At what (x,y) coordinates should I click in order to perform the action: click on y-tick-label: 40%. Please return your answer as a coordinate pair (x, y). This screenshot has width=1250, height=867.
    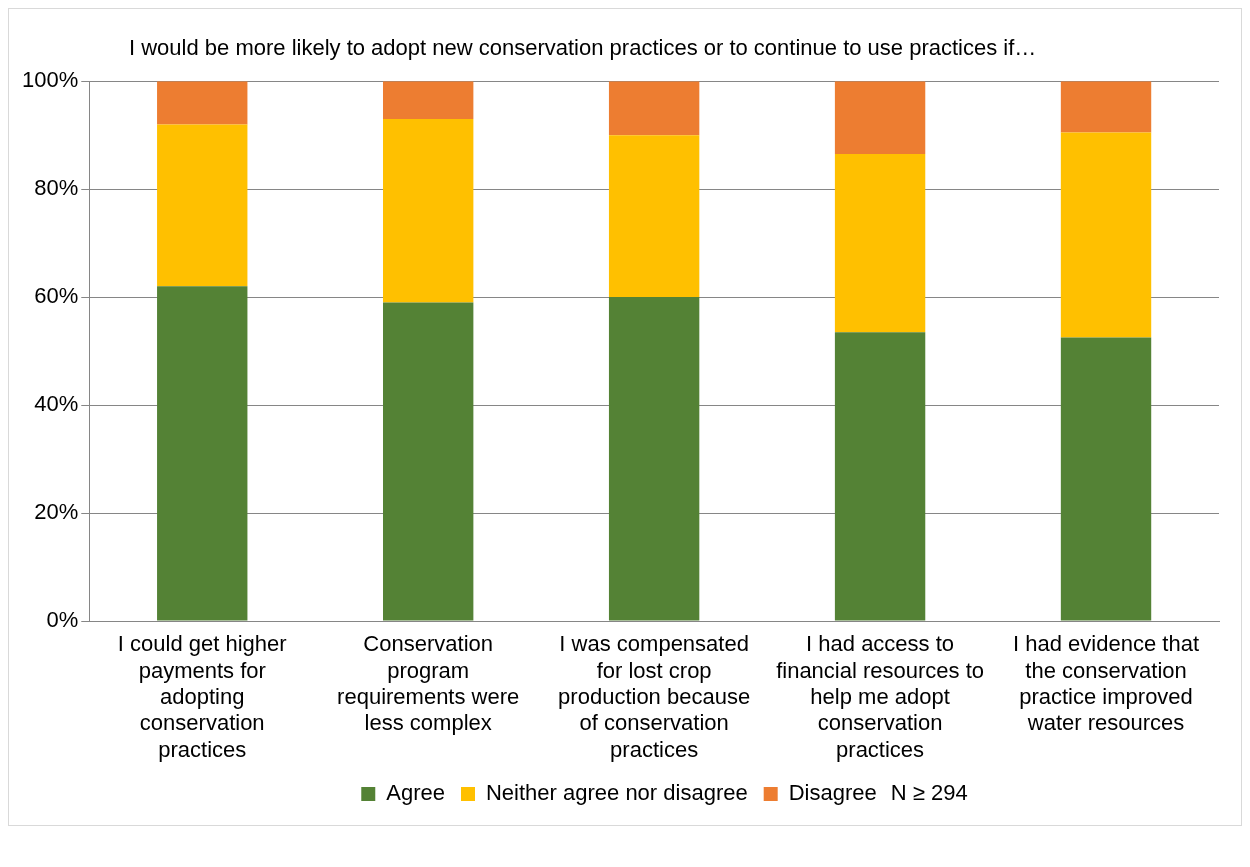
    Looking at the image, I should click on (56, 404).